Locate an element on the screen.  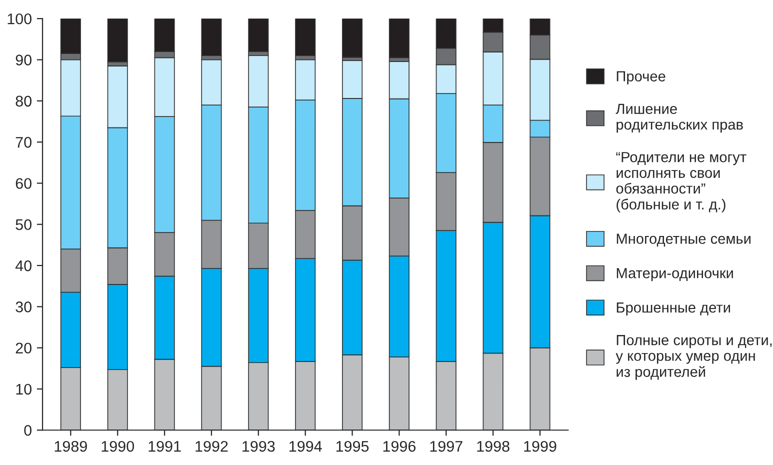
y-tick-label: 70 is located at coordinates (24, 142).